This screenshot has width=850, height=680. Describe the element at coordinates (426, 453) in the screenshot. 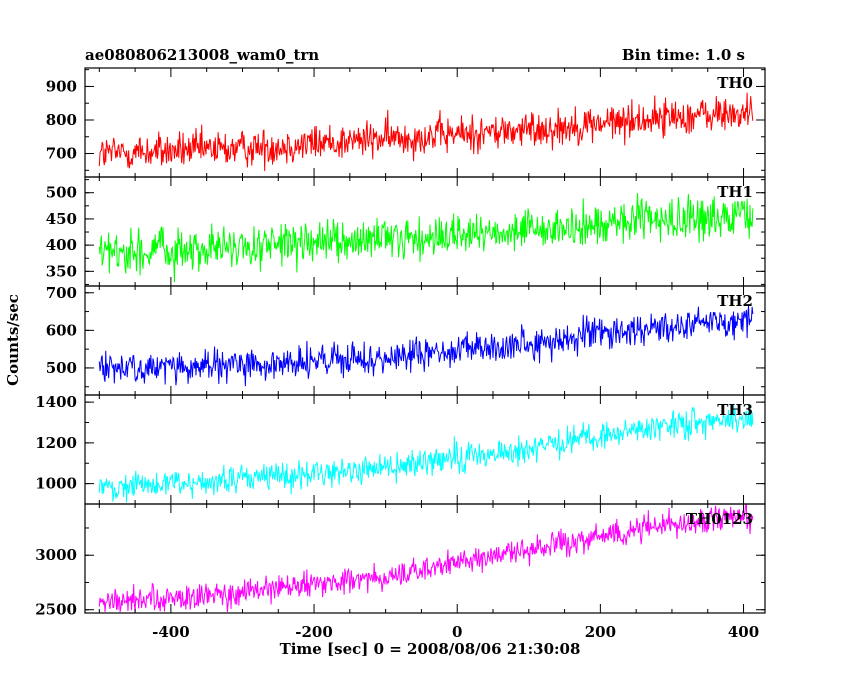

I see `series-line-th3` at that location.